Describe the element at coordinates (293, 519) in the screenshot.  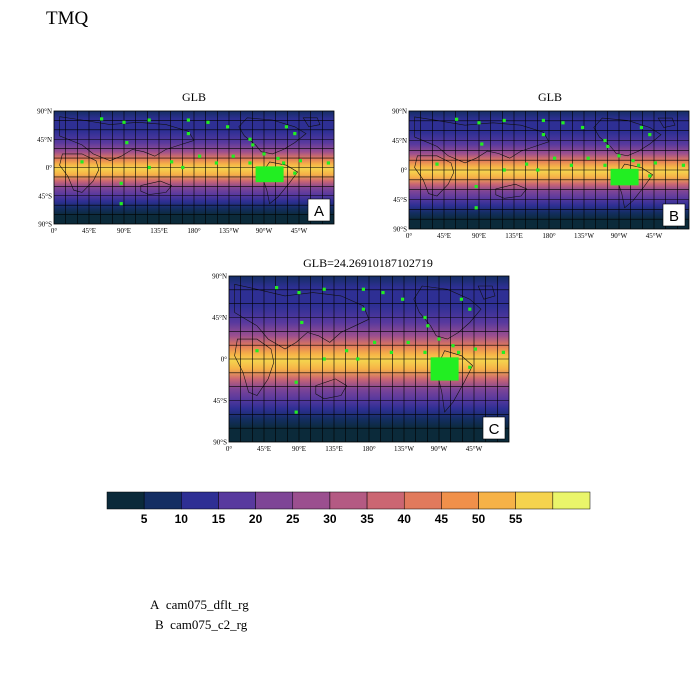
I see `colorbar-label: 25` at that location.